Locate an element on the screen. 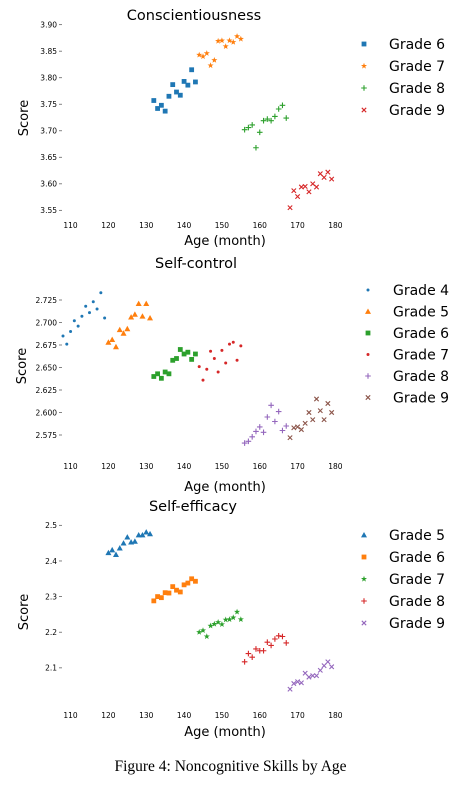 The height and width of the screenshot is (788, 461). y-tick-label: 3.85 is located at coordinates (48, 51).